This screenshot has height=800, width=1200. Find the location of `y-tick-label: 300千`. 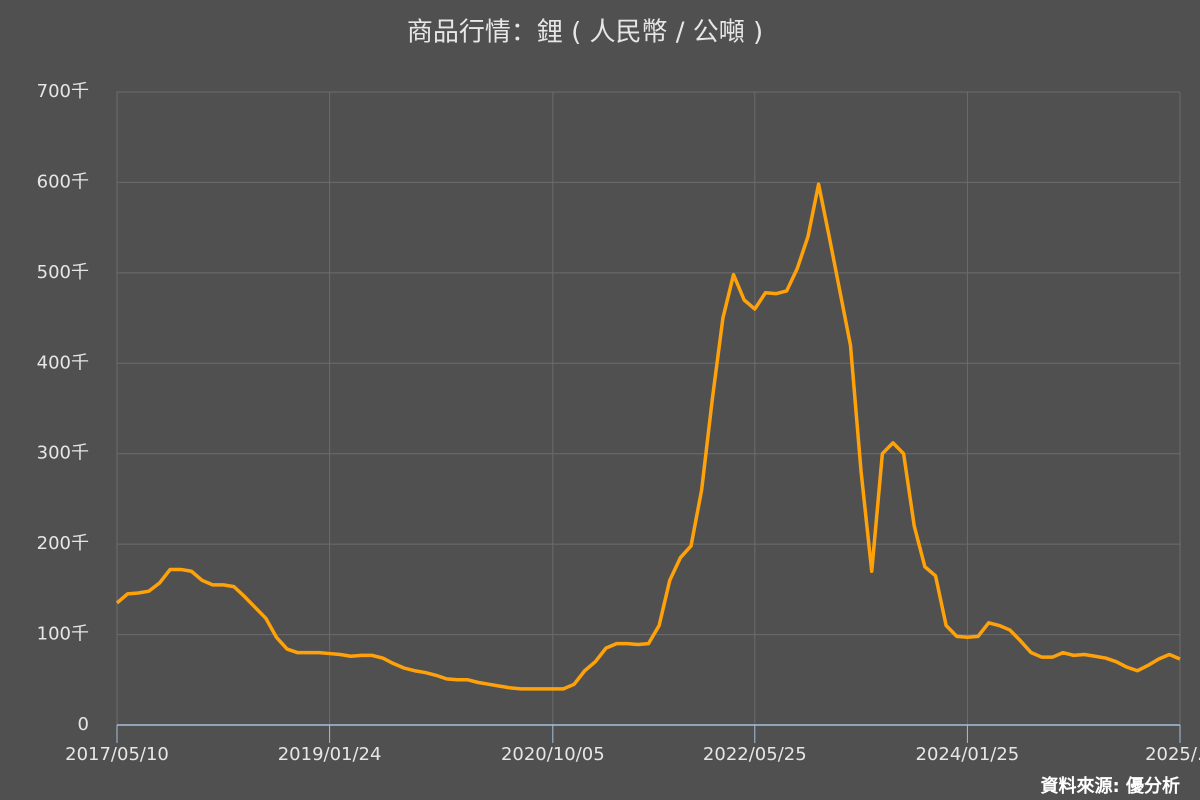

y-tick-label: 300千 is located at coordinates (63, 453).